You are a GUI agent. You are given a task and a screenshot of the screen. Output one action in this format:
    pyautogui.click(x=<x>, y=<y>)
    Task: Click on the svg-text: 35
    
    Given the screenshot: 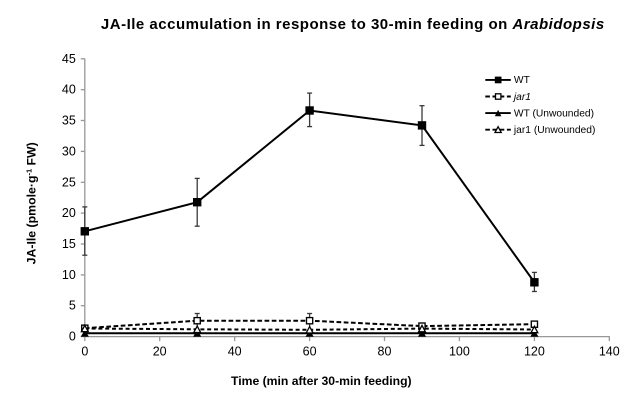 What is the action you would take?
    pyautogui.click(x=69, y=121)
    